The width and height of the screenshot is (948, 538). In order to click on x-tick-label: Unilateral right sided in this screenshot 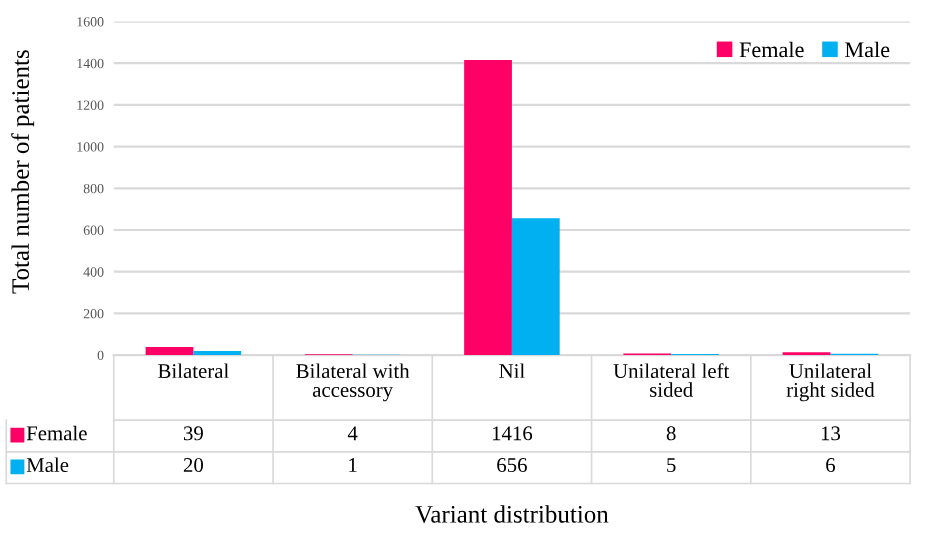, I will do `click(830, 382)`.